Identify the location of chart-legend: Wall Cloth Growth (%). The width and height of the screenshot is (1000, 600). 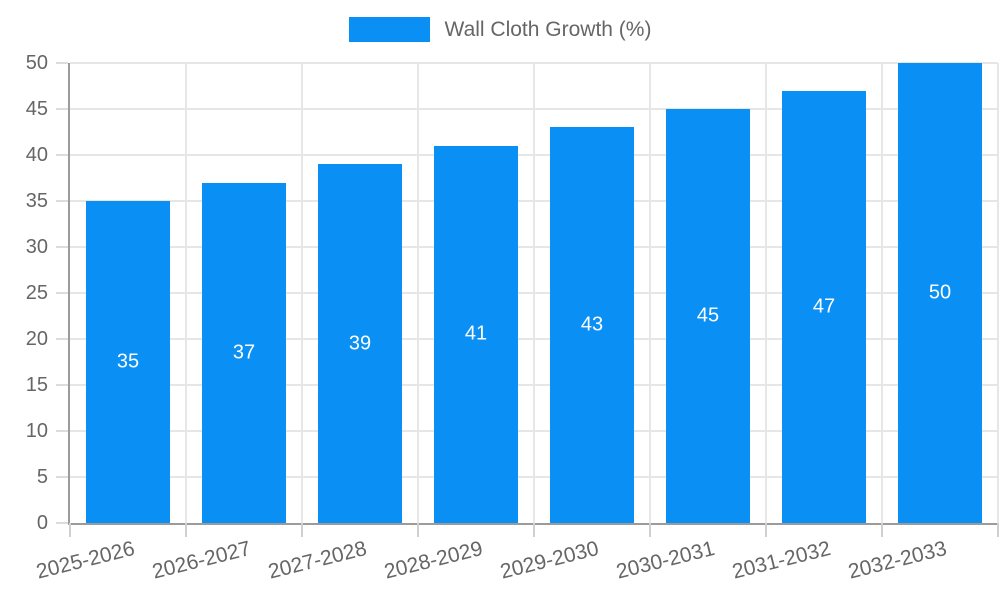
(500, 29).